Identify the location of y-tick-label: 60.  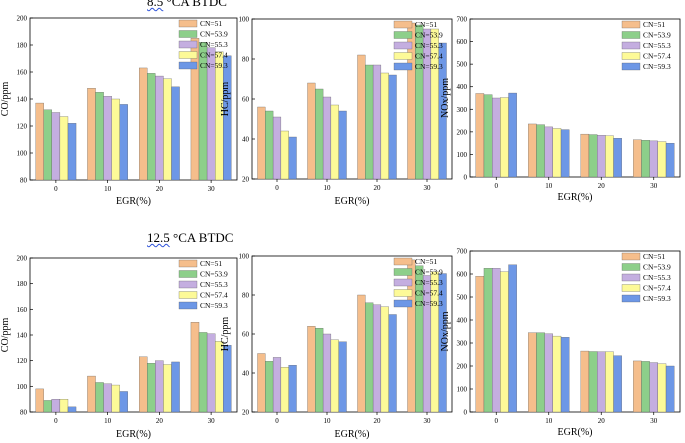
(246, 100).